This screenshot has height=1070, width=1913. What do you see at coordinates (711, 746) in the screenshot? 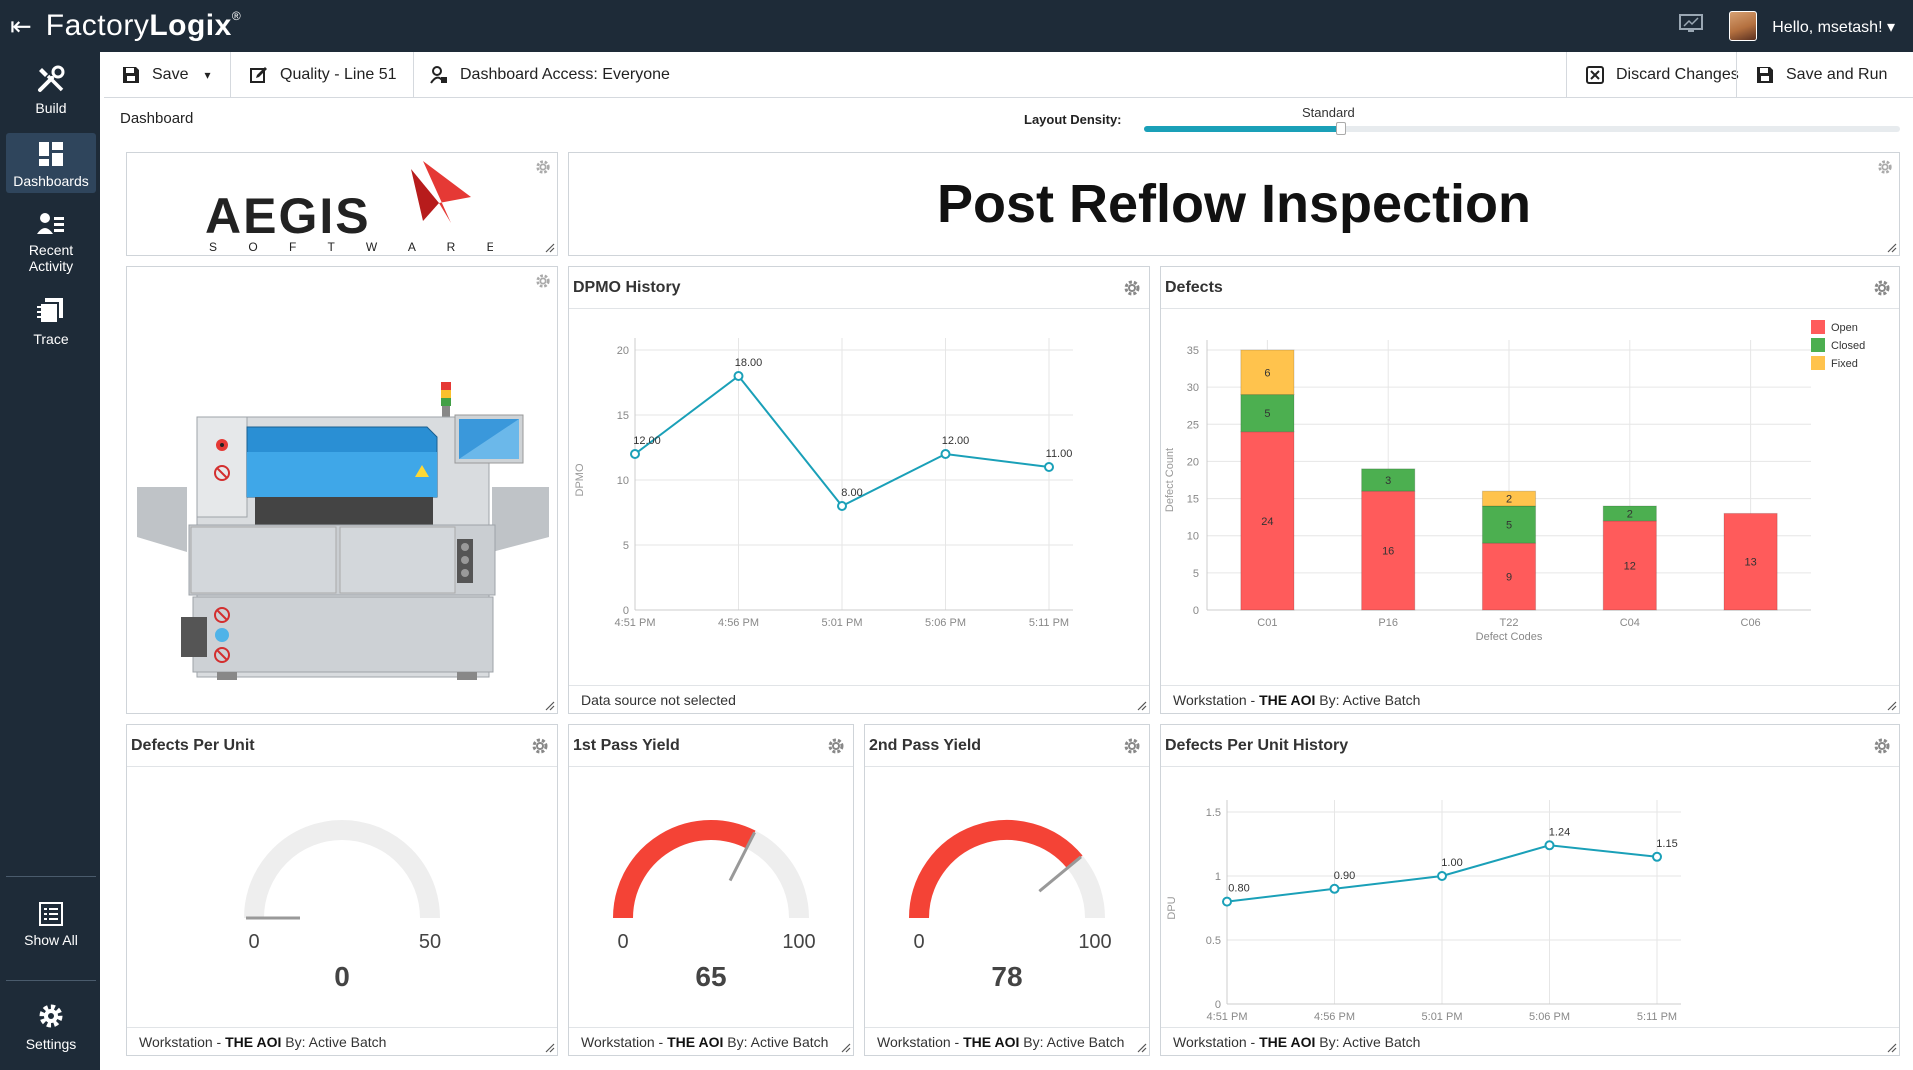
I see `widget-header: 1st Pass Yield` at bounding box center [711, 746].